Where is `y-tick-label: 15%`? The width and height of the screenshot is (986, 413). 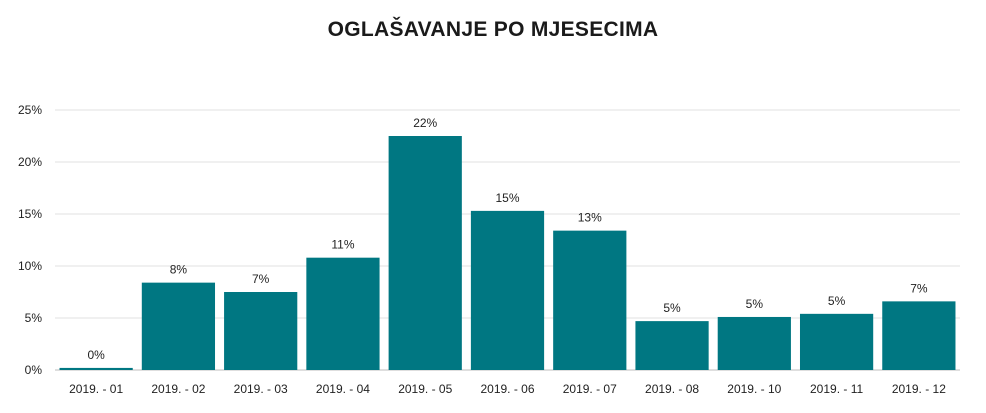 y-tick-label: 15% is located at coordinates (30, 214).